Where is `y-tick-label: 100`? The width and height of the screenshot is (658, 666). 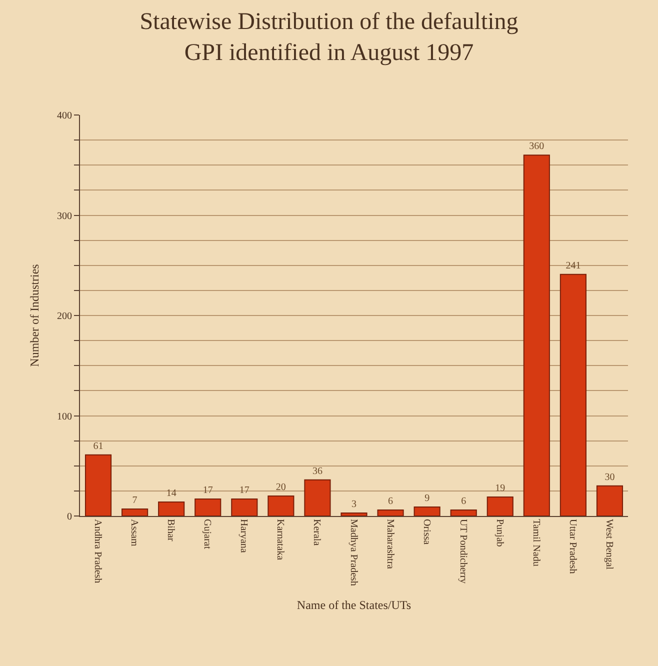 y-tick-label: 100 is located at coordinates (64, 416).